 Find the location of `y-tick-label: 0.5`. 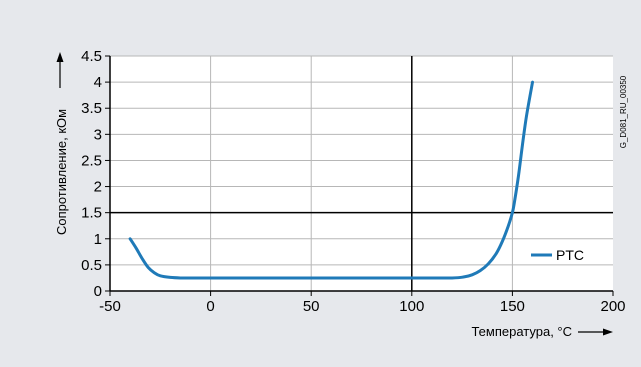

y-tick-label: 0.5 is located at coordinates (91, 265).